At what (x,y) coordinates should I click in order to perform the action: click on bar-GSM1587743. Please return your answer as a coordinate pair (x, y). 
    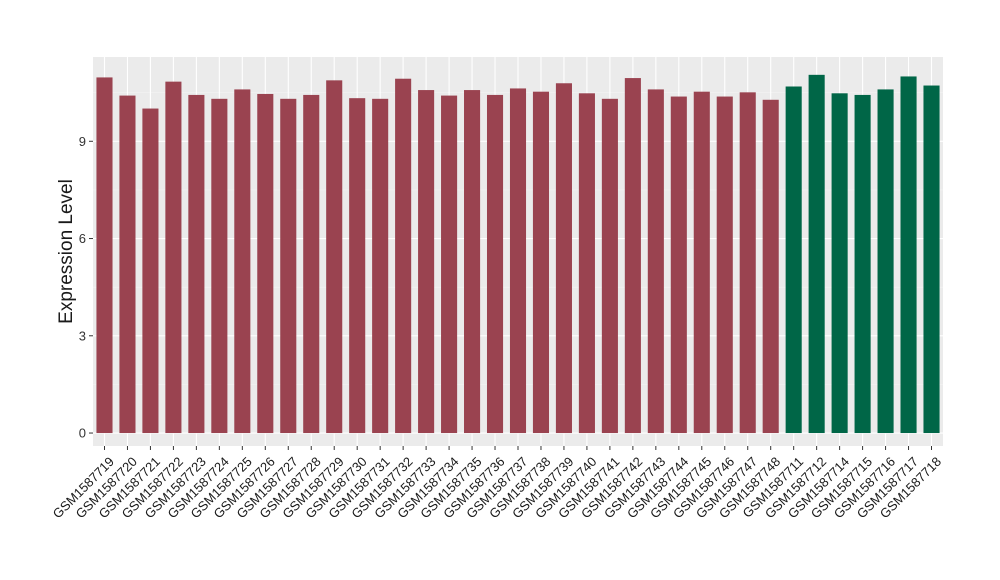
    Looking at the image, I should click on (655, 261).